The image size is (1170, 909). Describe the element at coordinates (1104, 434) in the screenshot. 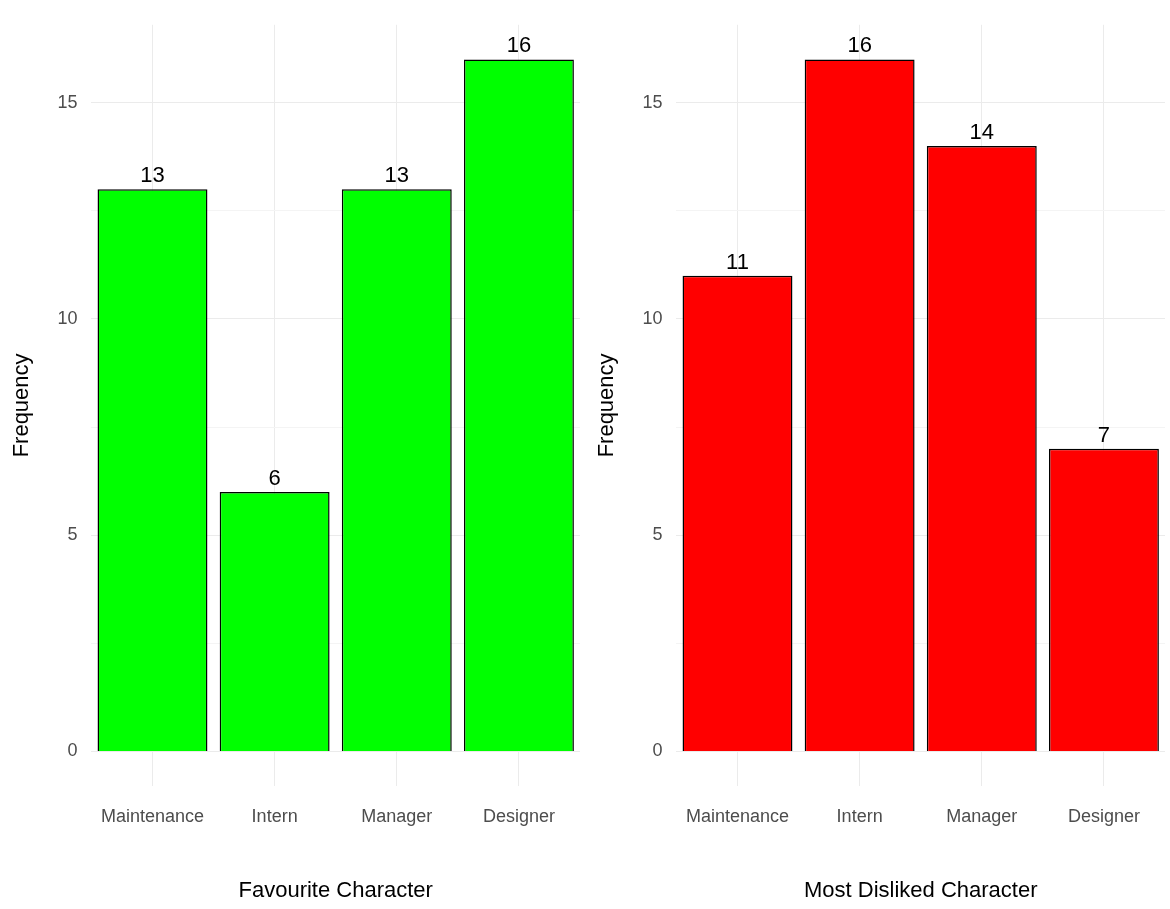

I see `data-label: 7` at that location.